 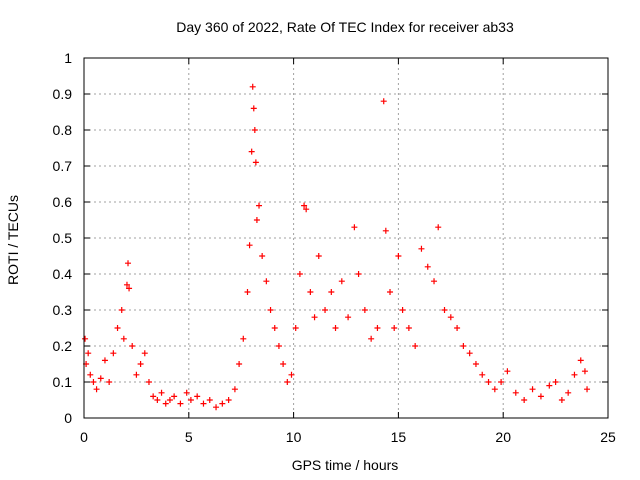 What do you see at coordinates (63, 166) in the screenshot?
I see `y-tick-label: 0.7` at bounding box center [63, 166].